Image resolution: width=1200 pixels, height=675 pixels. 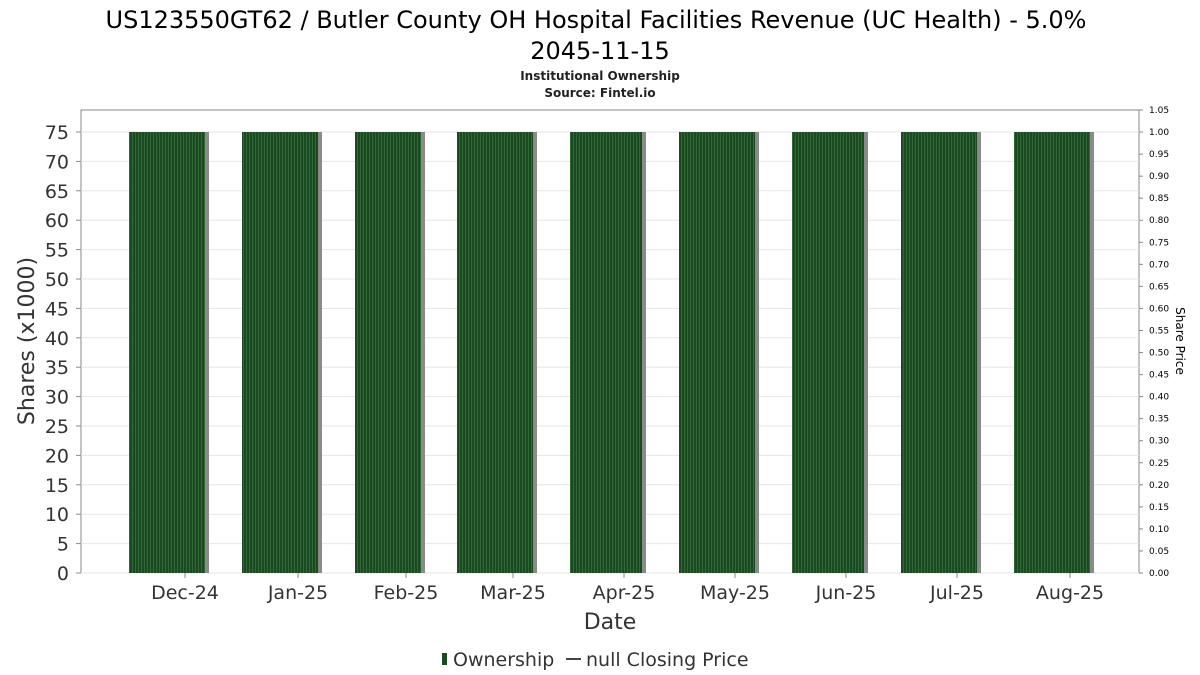 What do you see at coordinates (185, 593) in the screenshot?
I see `x-tick-label: Dec-24` at bounding box center [185, 593].